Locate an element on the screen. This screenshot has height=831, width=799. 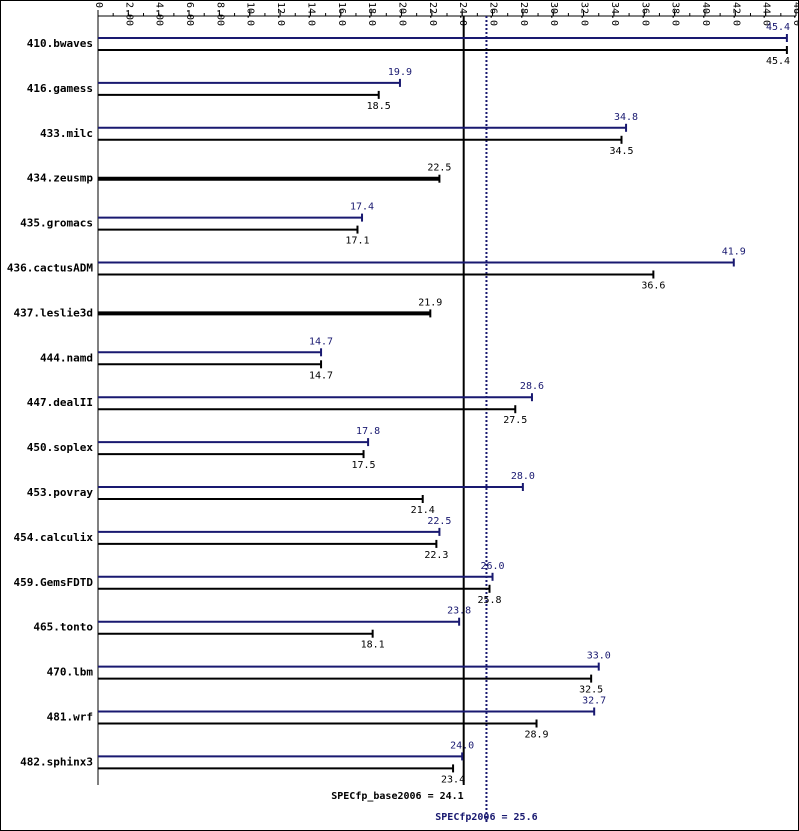
value-label: 28.9 is located at coordinates (536, 735).